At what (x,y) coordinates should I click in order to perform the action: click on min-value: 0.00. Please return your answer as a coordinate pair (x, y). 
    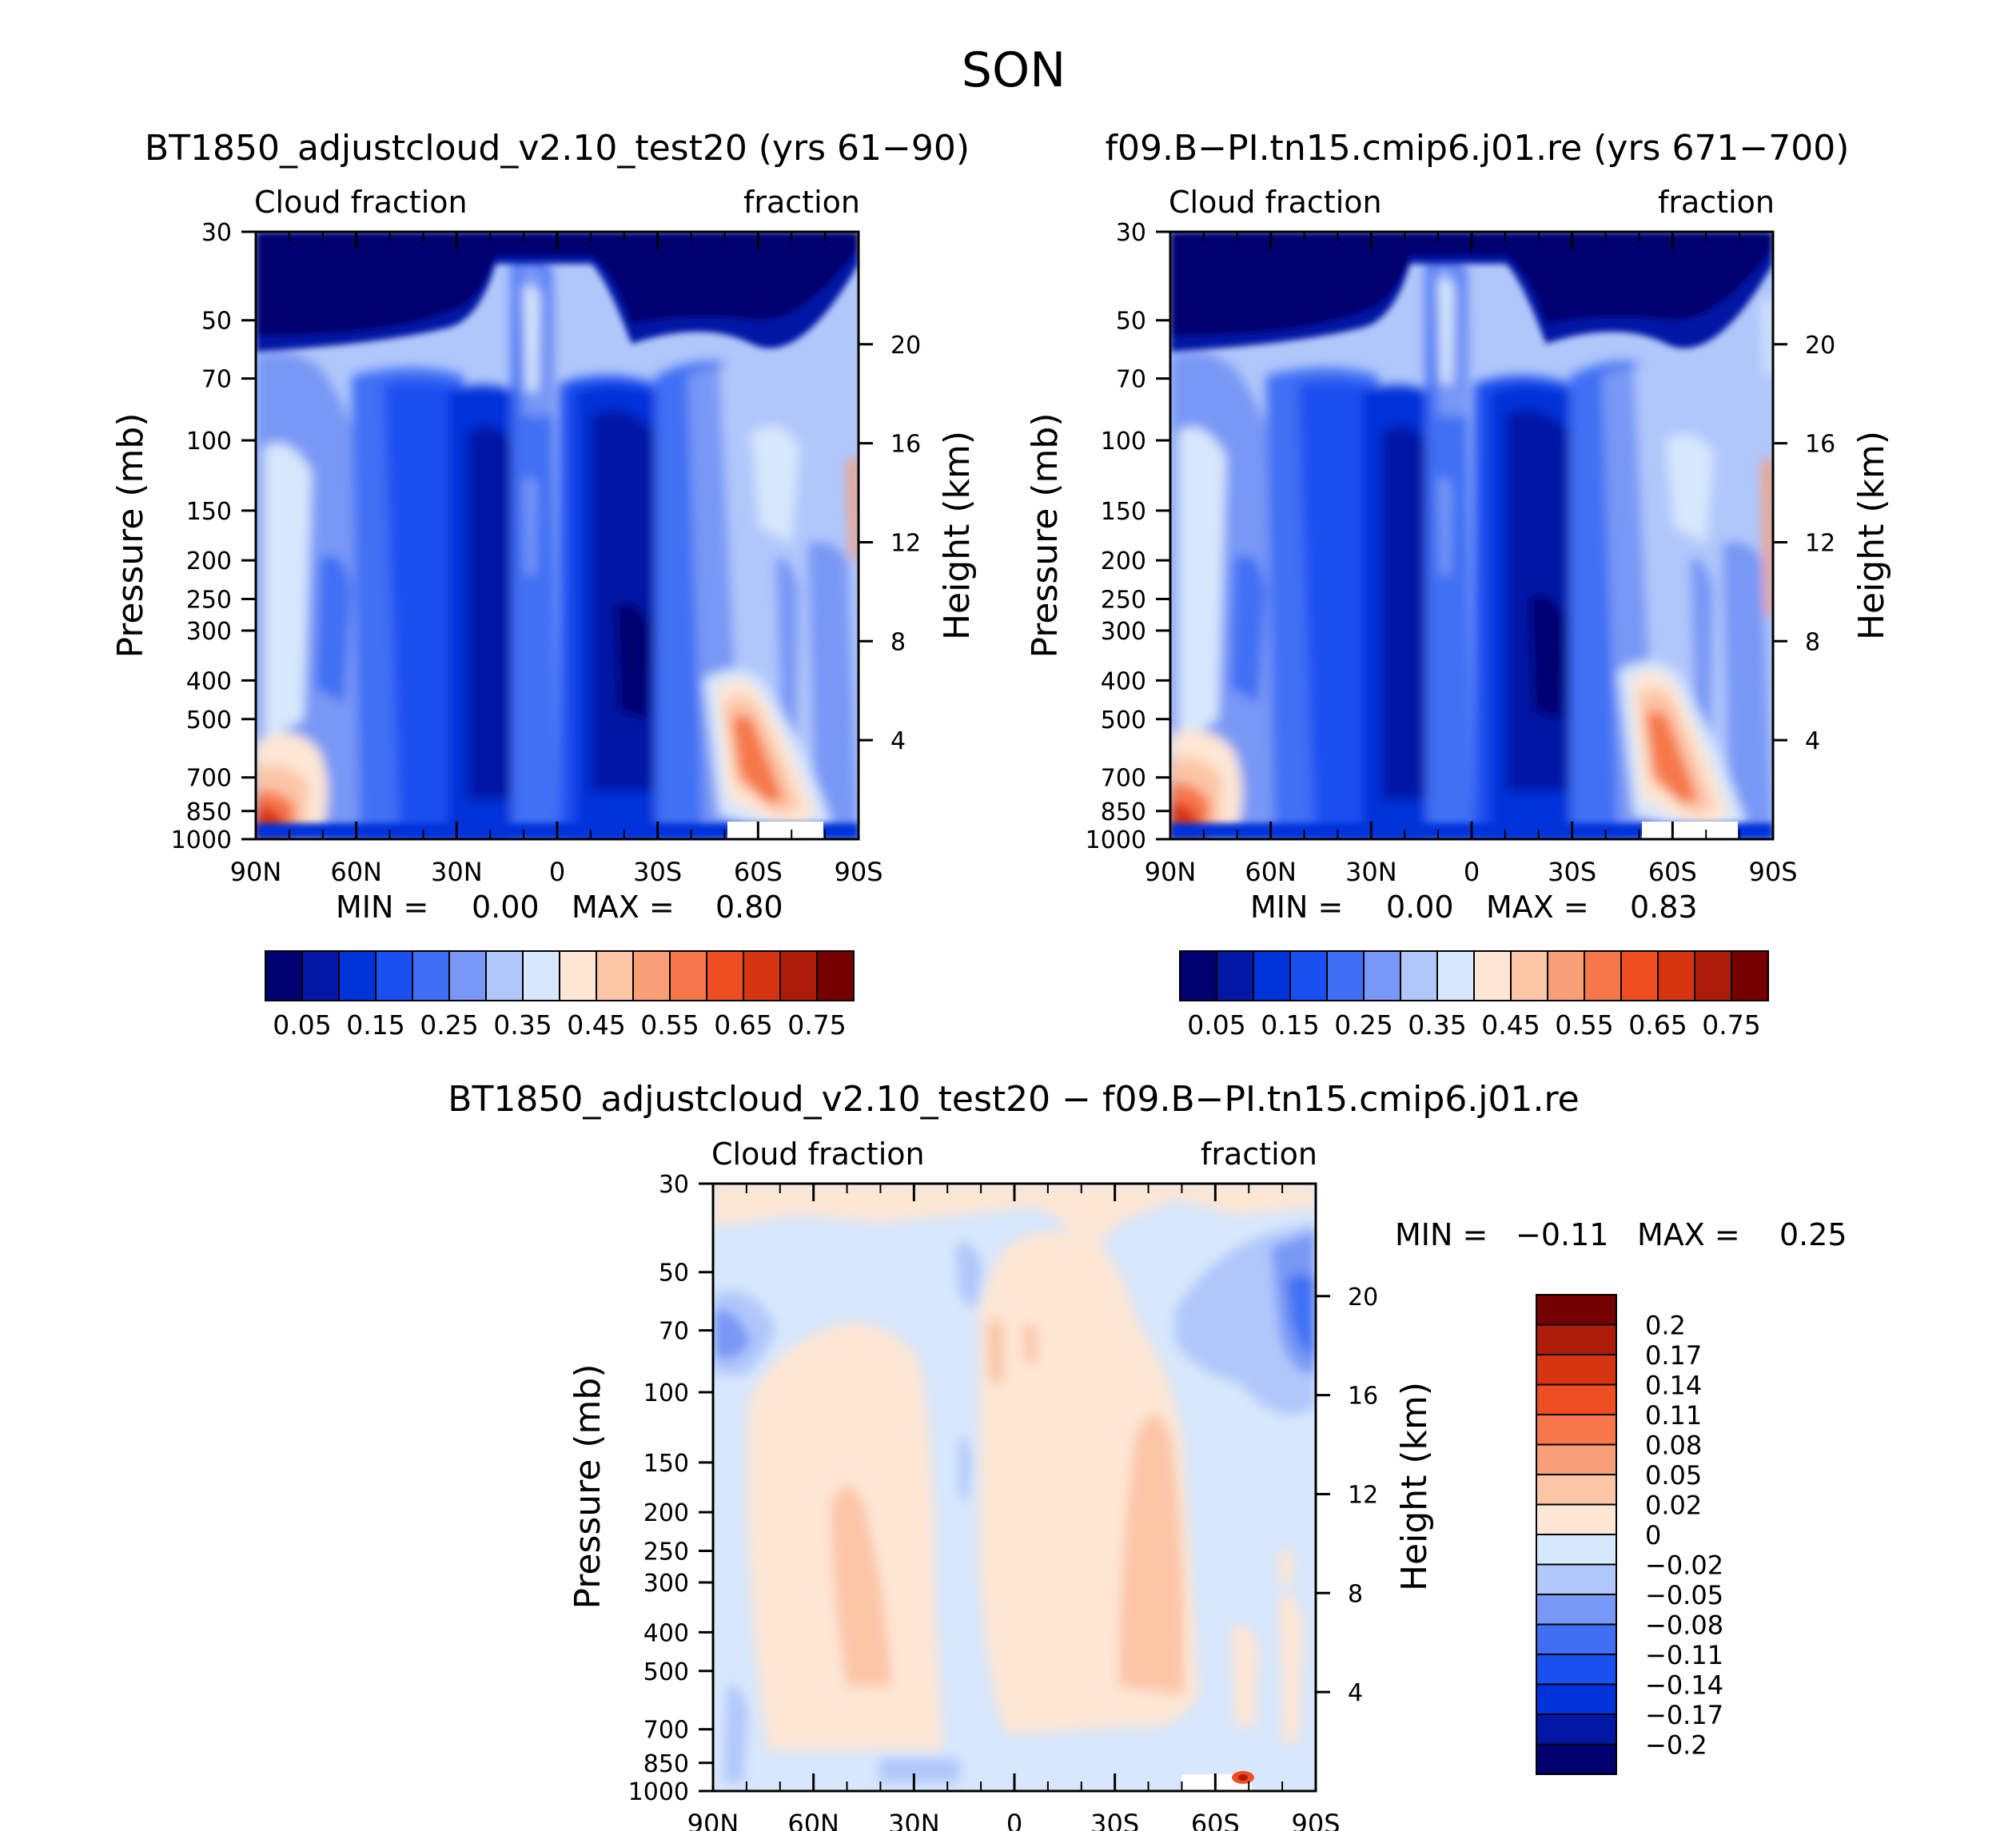
    Looking at the image, I should click on (506, 907).